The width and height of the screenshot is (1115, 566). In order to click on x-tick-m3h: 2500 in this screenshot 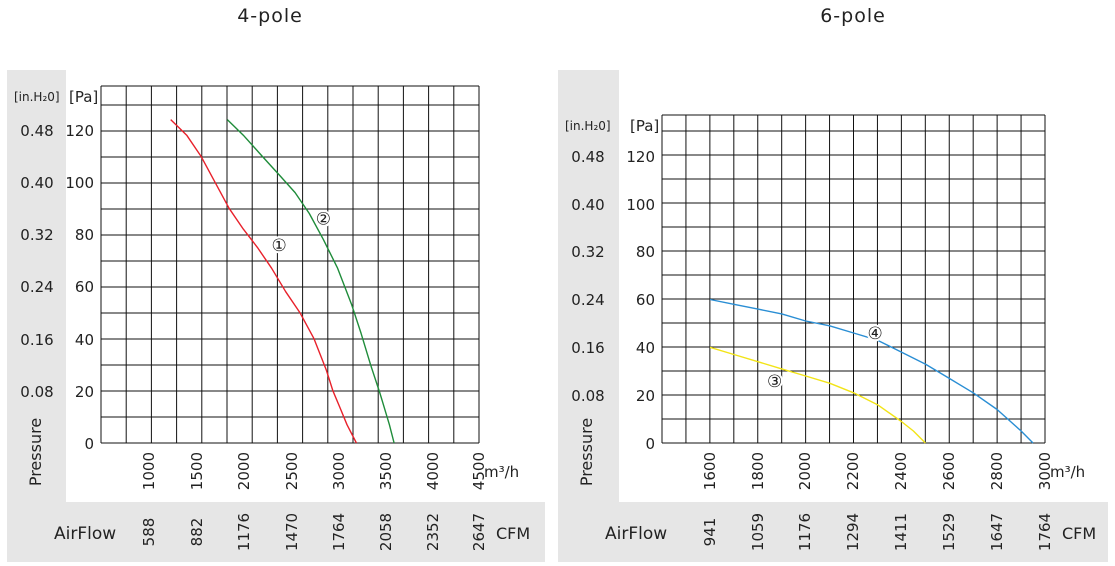, I will do `click(292, 471)`.